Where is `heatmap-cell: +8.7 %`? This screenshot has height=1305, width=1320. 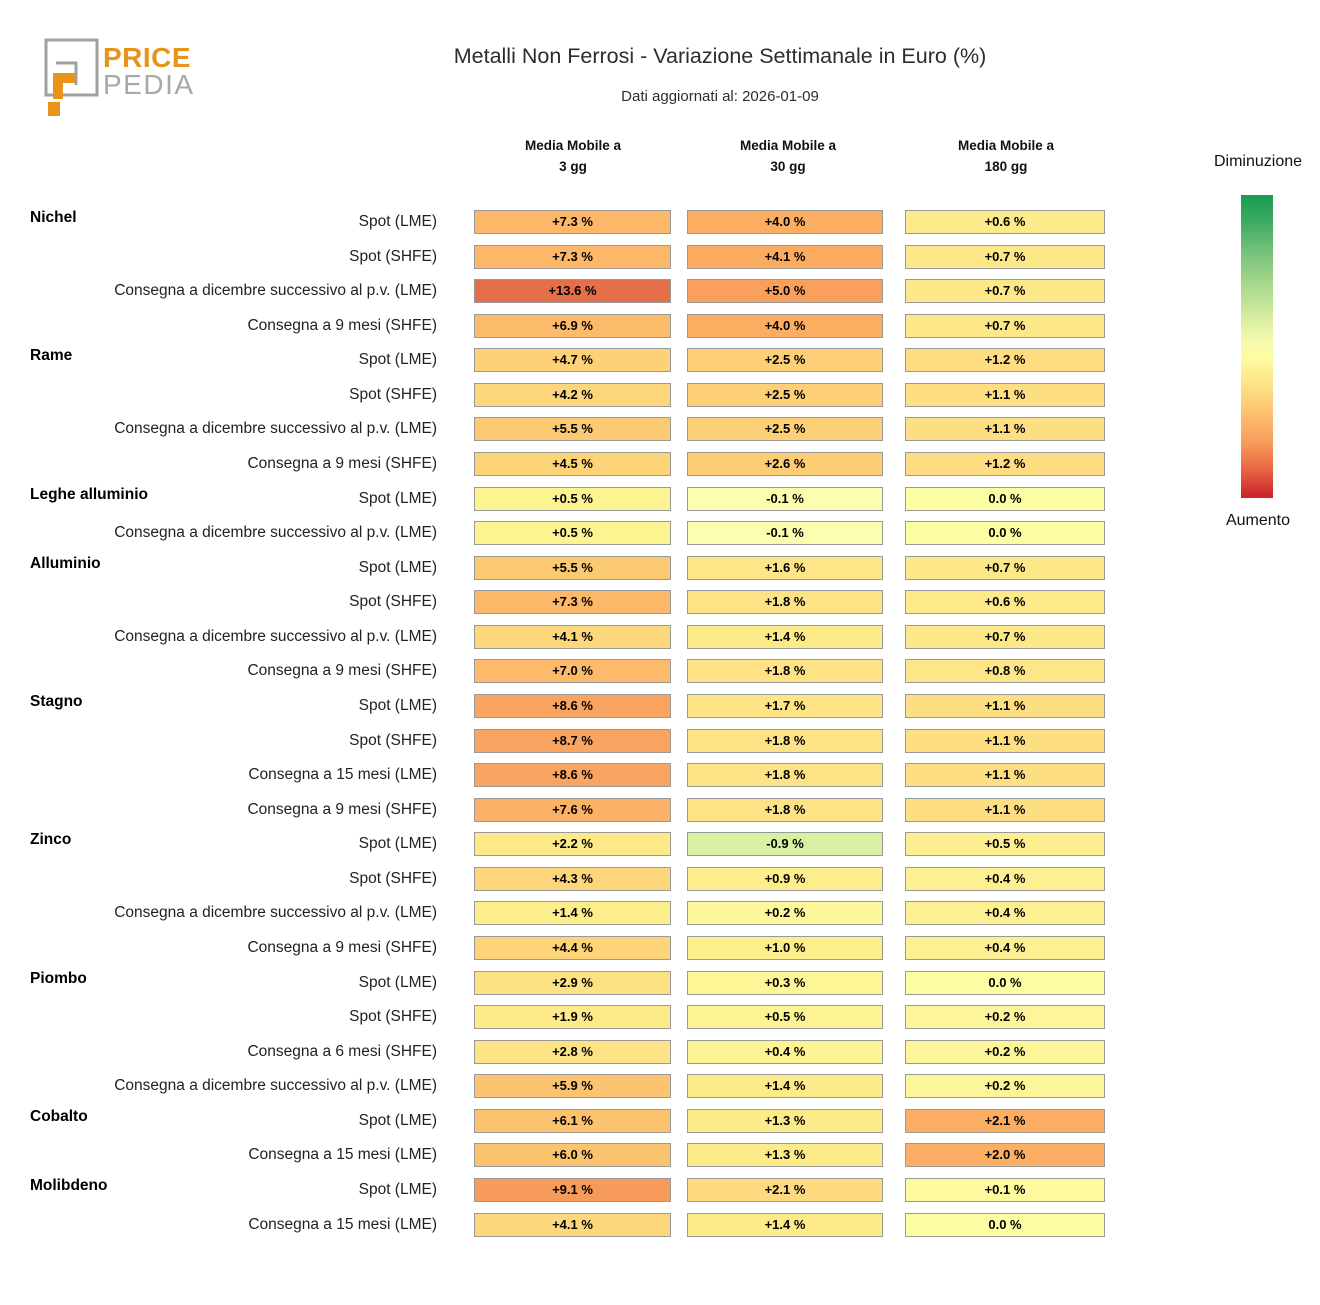
heatmap-cell: +8.7 % is located at coordinates (572, 740).